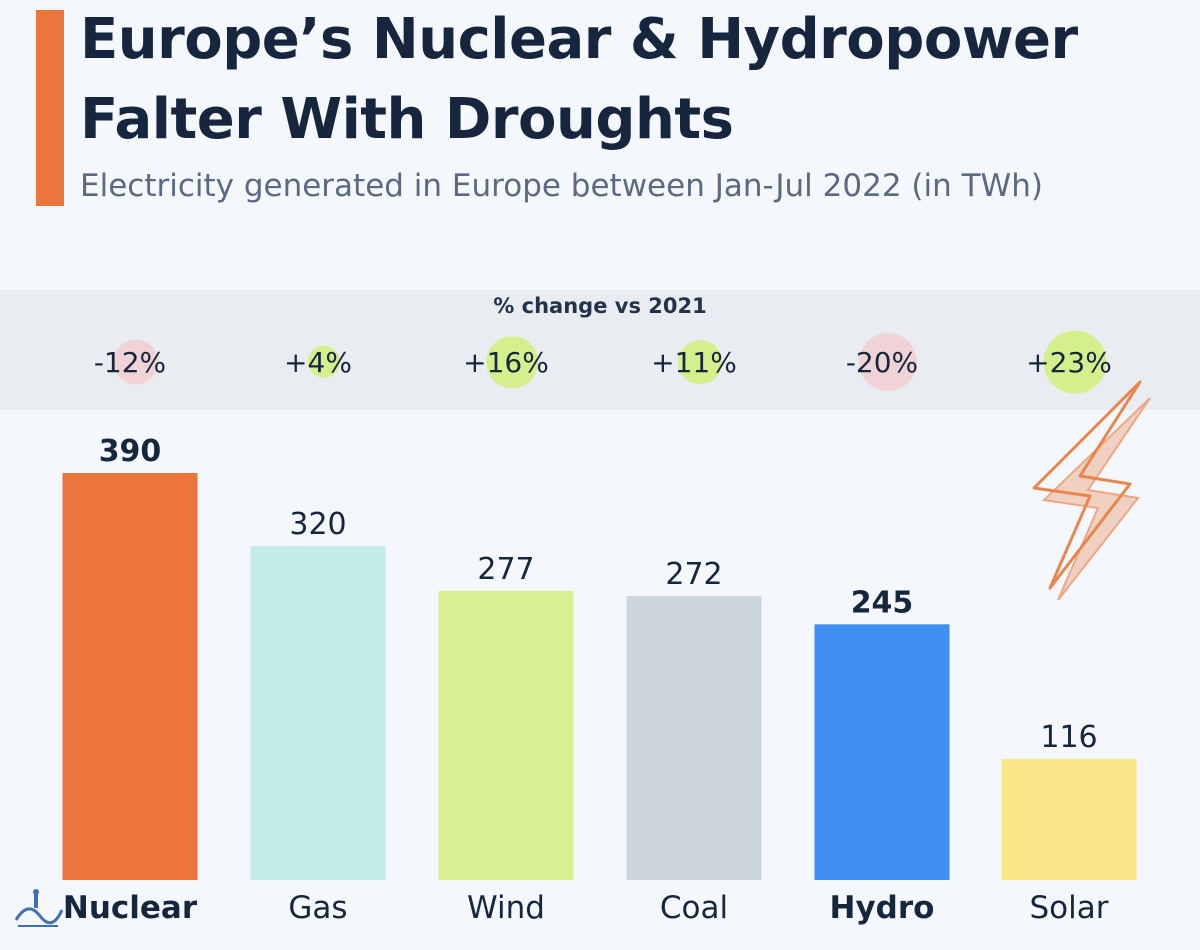  I want to click on category-label-nuclear: Nuclear, so click(130, 908).